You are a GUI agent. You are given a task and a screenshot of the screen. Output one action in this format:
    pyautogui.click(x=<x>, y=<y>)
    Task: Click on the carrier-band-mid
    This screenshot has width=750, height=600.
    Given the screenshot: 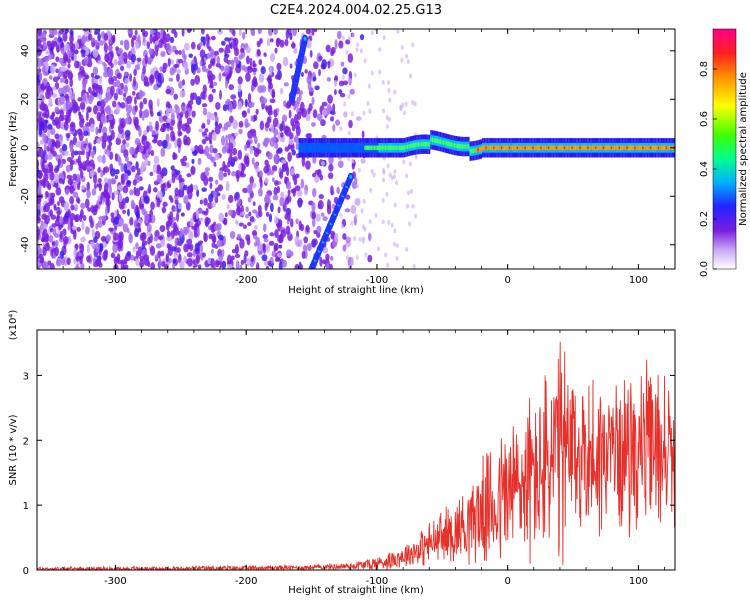 What is the action you would take?
    pyautogui.click(x=321, y=147)
    